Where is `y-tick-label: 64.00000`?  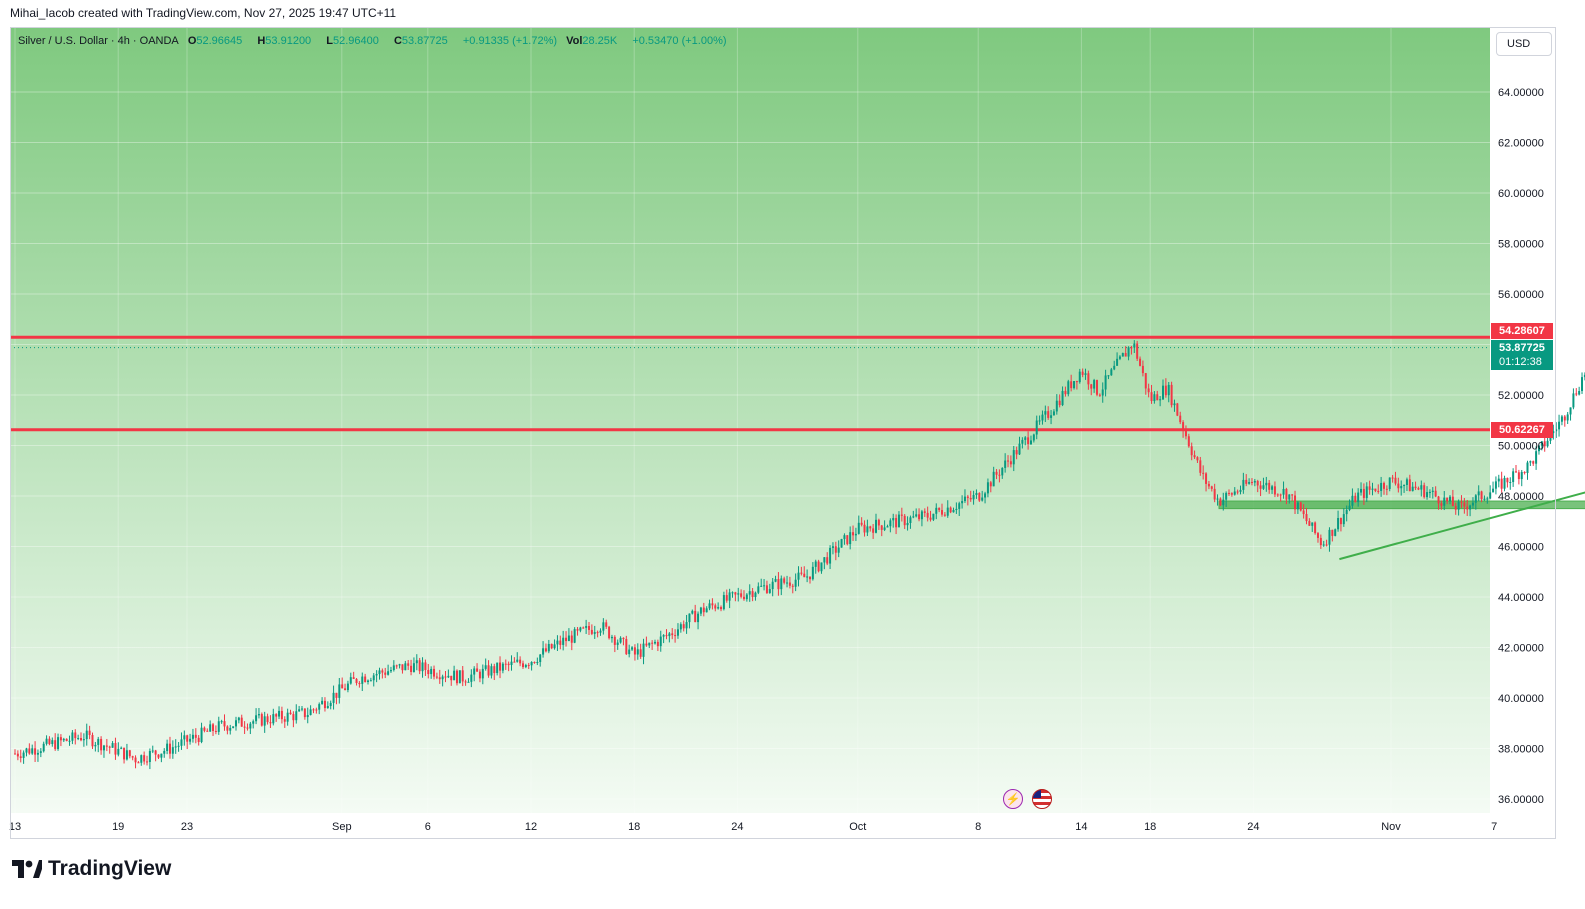
y-tick-label: 64.00000 is located at coordinates (1521, 93).